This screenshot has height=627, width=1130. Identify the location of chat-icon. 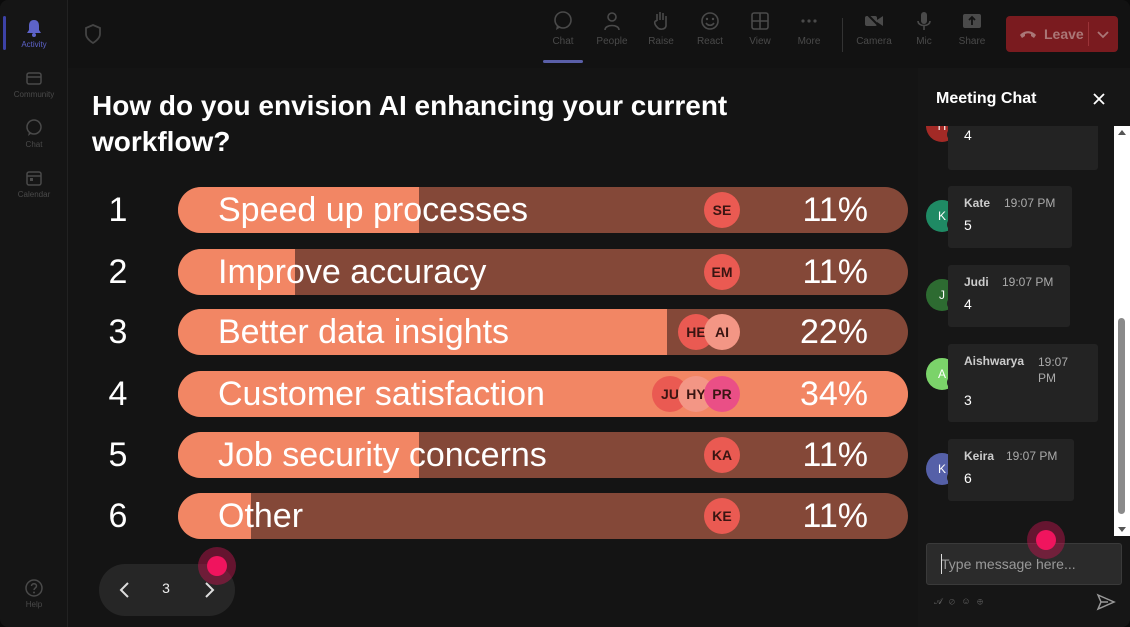
(563, 20).